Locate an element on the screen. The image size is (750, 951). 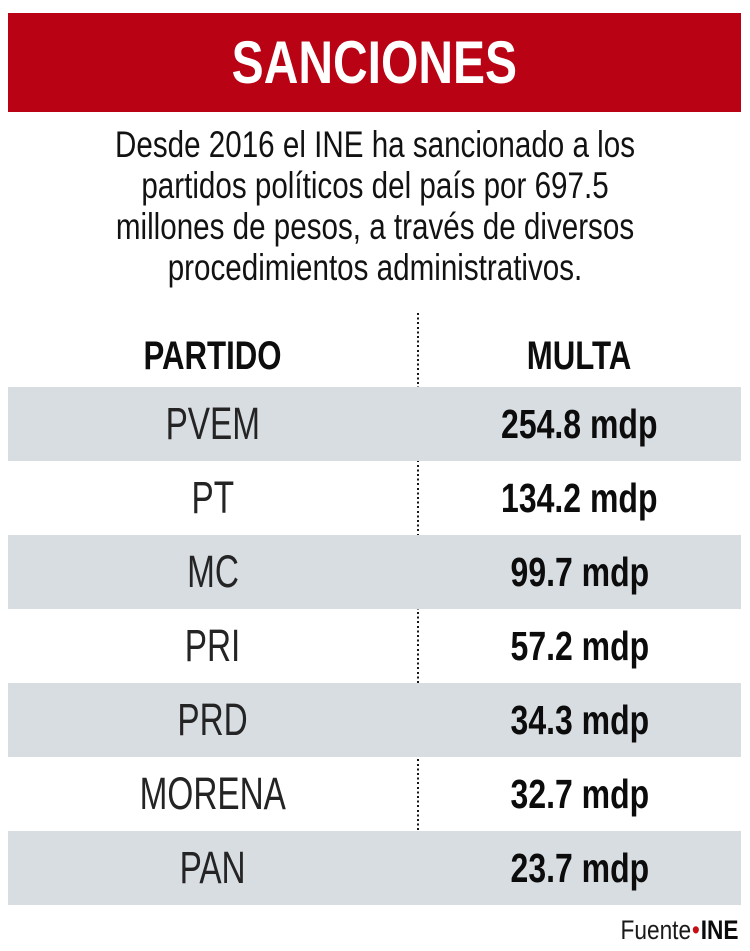
fine-value: 254.8 mdp is located at coordinates (579, 423).